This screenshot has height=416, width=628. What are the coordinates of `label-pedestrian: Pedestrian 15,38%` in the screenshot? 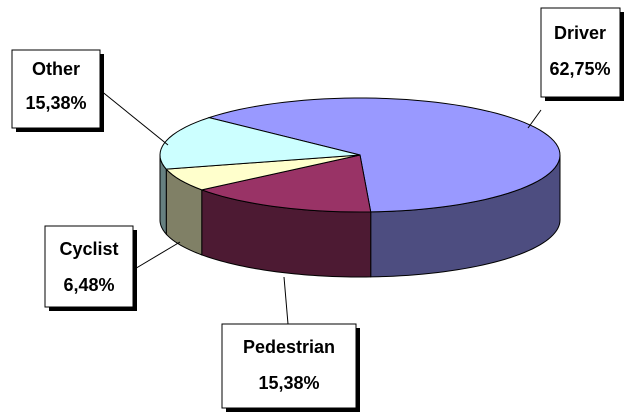 It's located at (290, 367).